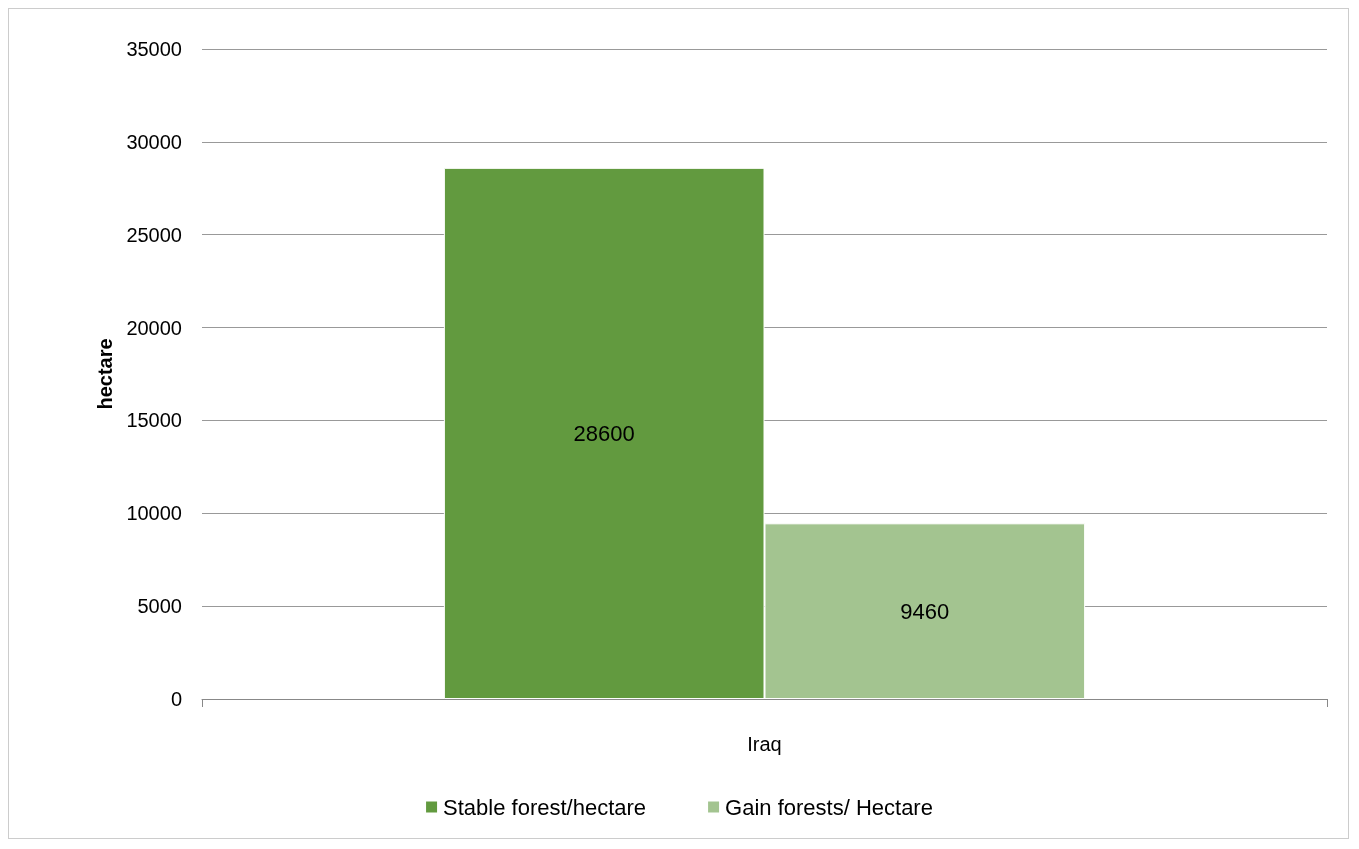  What do you see at coordinates (154, 49) in the screenshot?
I see `y-tick-label: 35000` at bounding box center [154, 49].